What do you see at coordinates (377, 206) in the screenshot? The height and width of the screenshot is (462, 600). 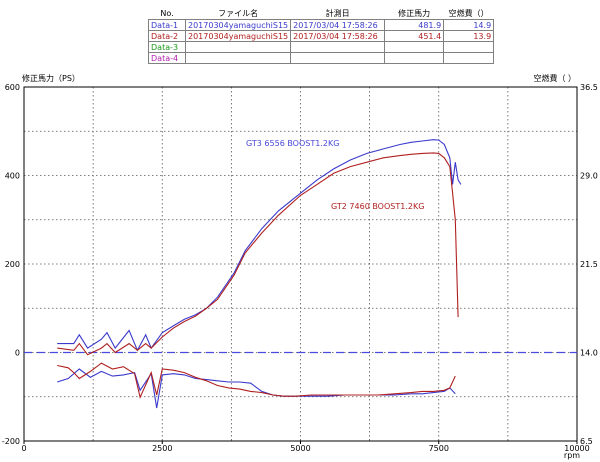 I see `annotation-gt2: GT2 7460 BOOST1.2KG` at bounding box center [377, 206].